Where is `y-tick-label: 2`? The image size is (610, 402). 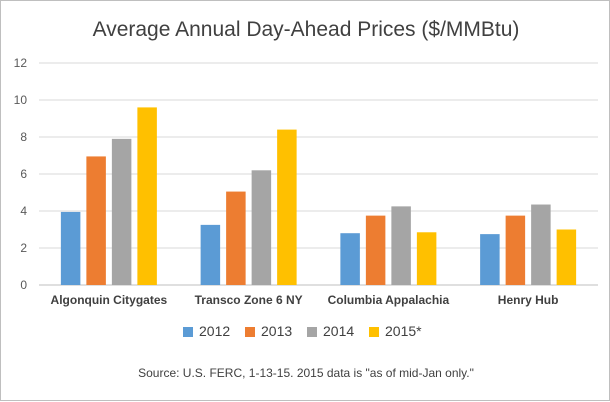
y-tick-label: 2 is located at coordinates (23, 248).